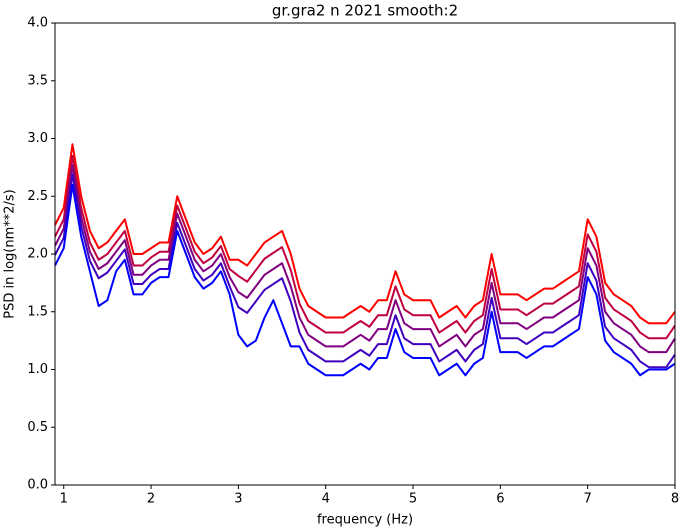  I want to click on y-tick-label: 2.5, so click(37, 196).